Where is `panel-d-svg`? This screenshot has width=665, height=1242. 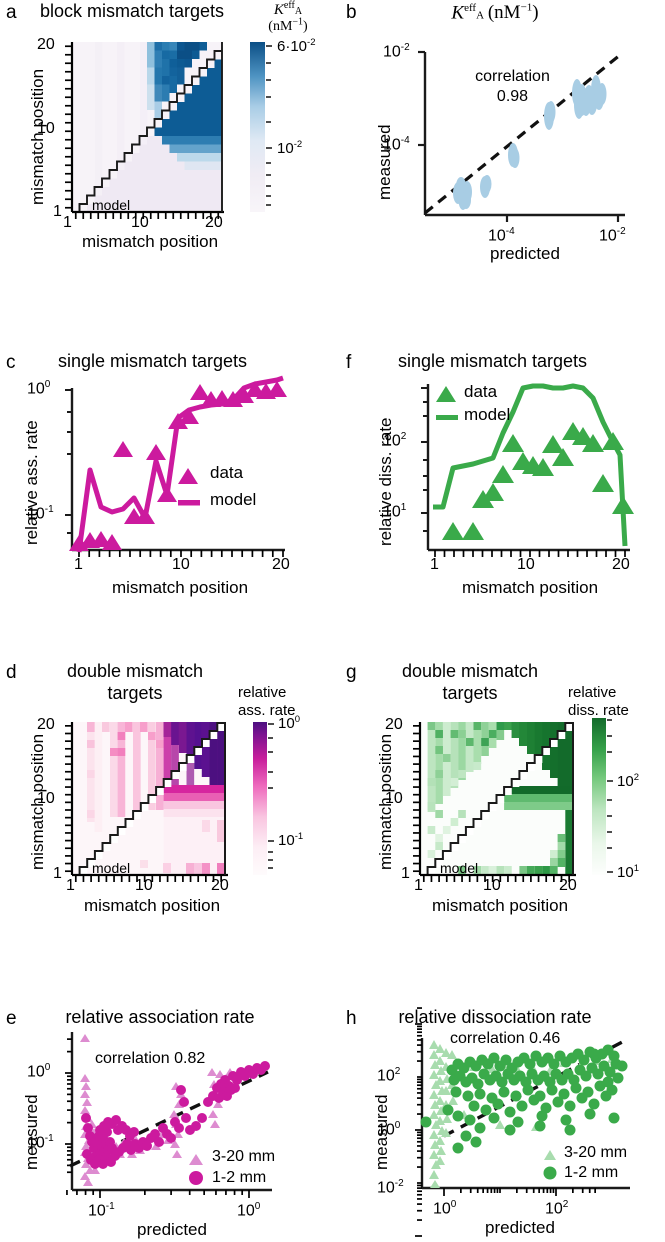
panel-d-svg is located at coordinates (169, 802).